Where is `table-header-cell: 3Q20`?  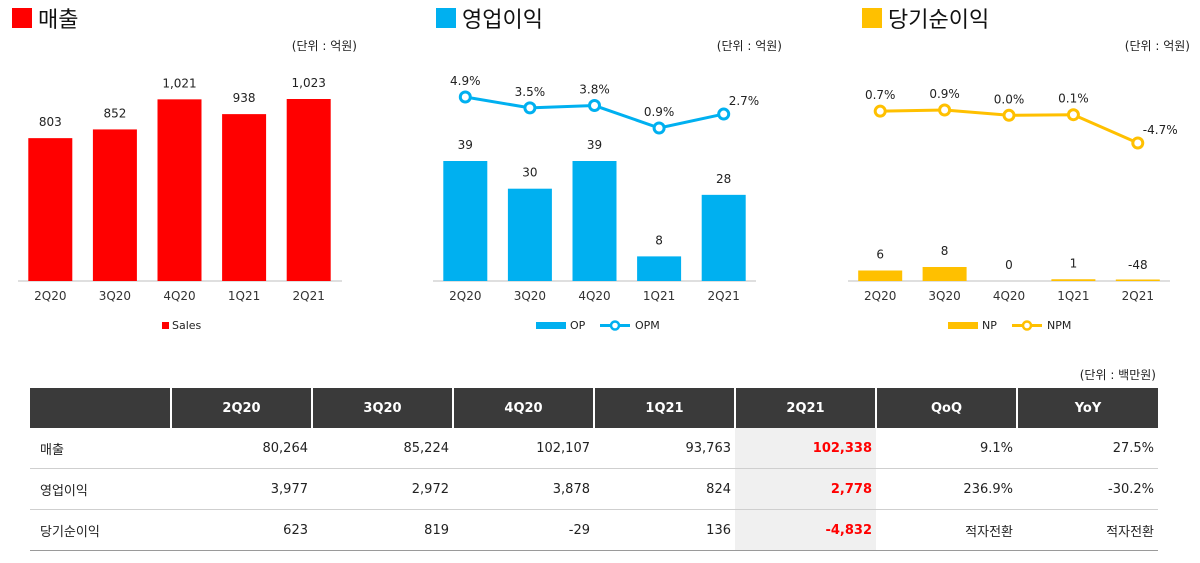
table-header-cell: 3Q20 is located at coordinates (382, 408).